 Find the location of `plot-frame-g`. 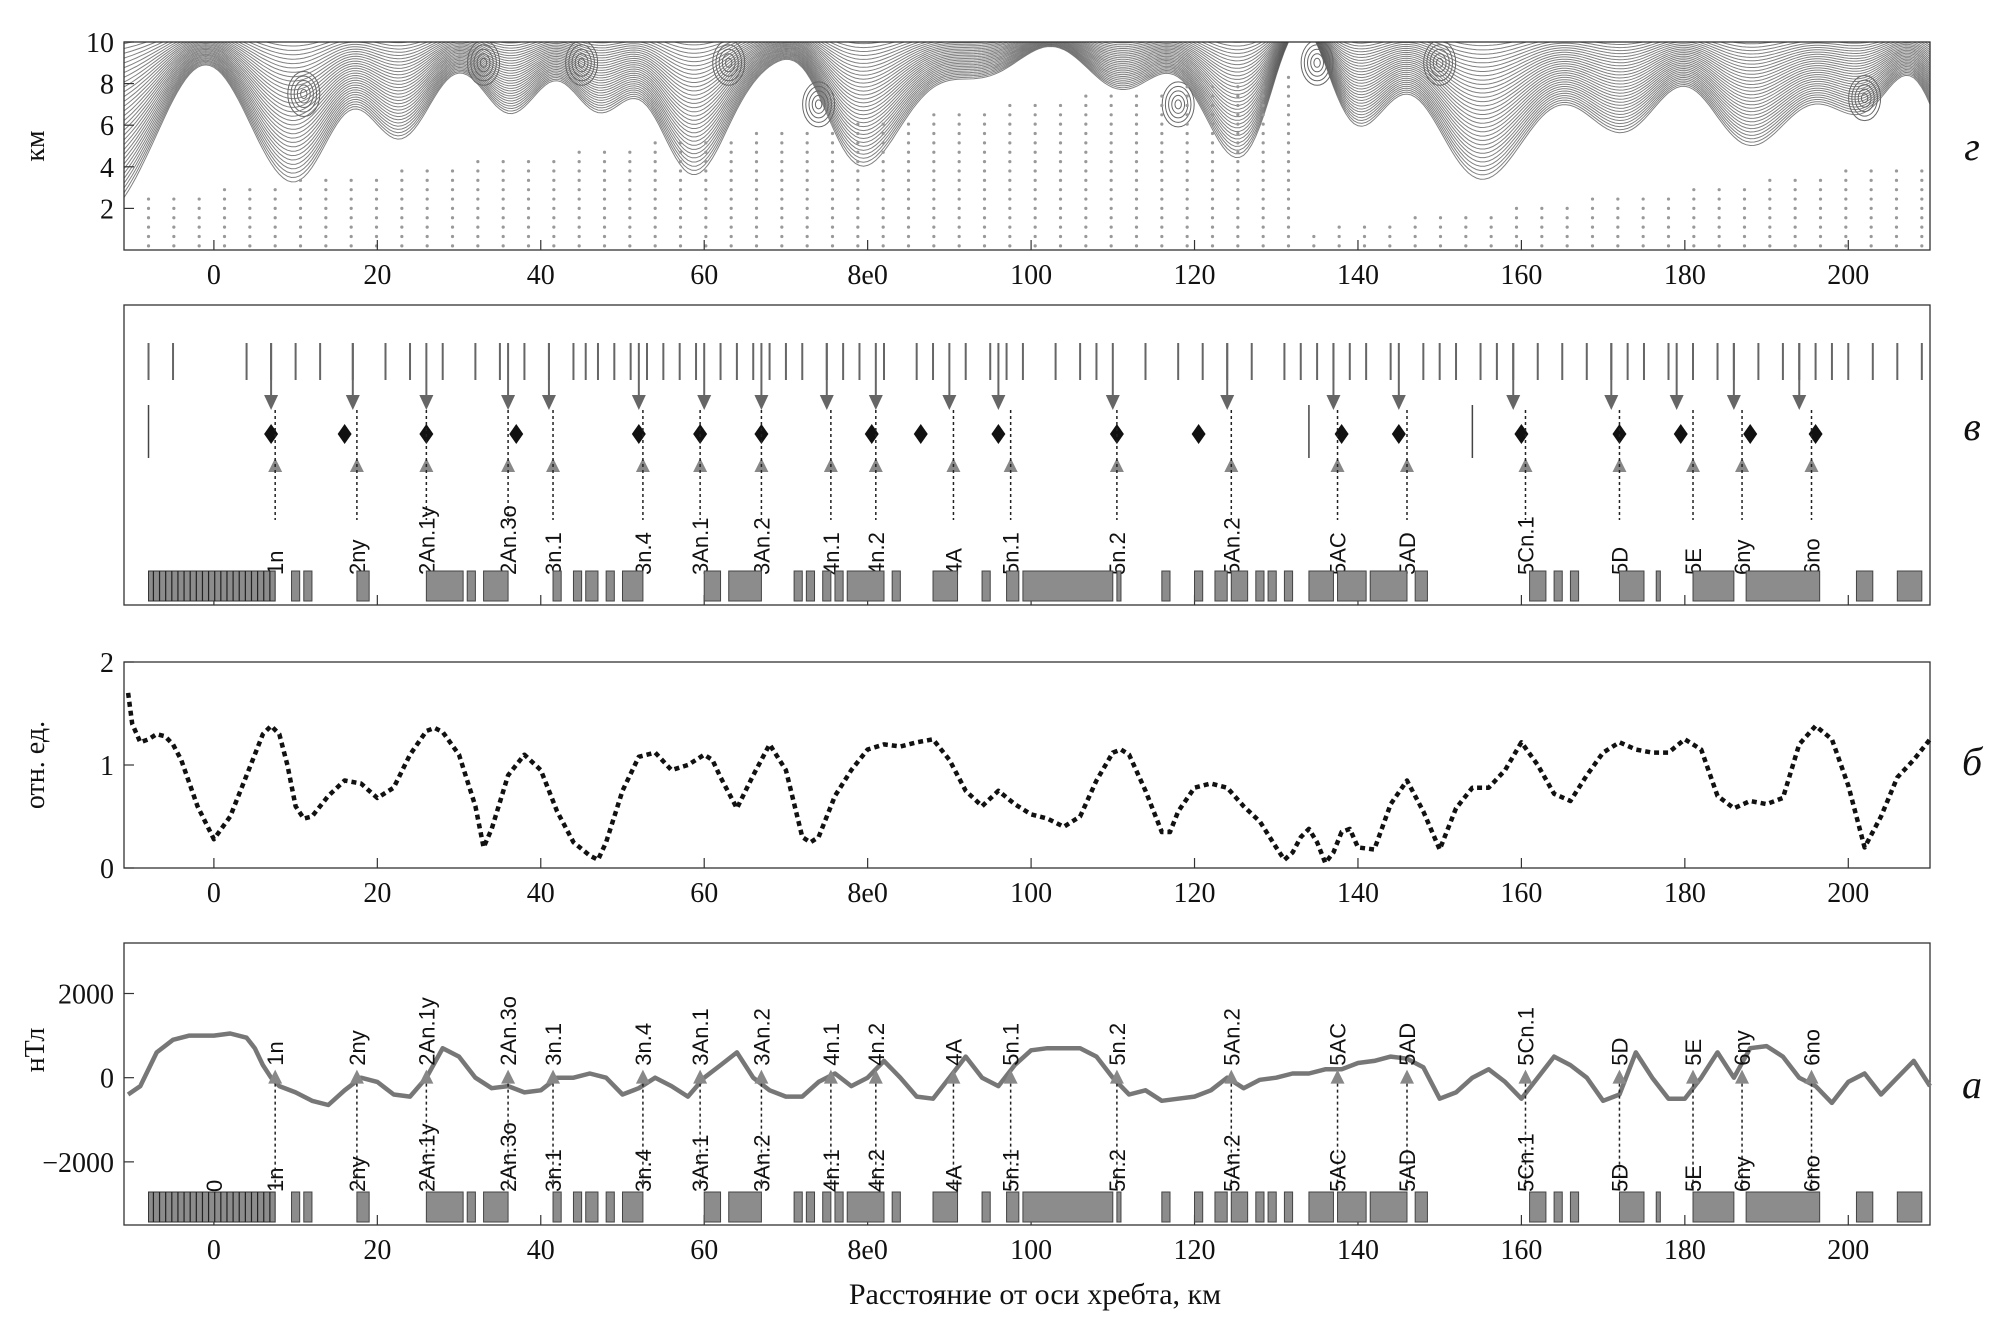

plot-frame-g is located at coordinates (1027, 146).